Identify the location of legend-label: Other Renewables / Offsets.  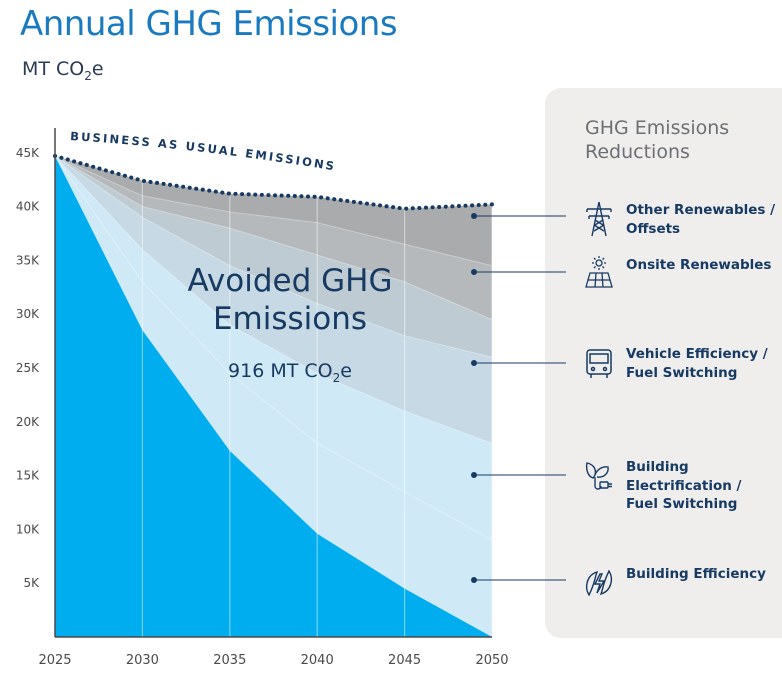
(701, 219).